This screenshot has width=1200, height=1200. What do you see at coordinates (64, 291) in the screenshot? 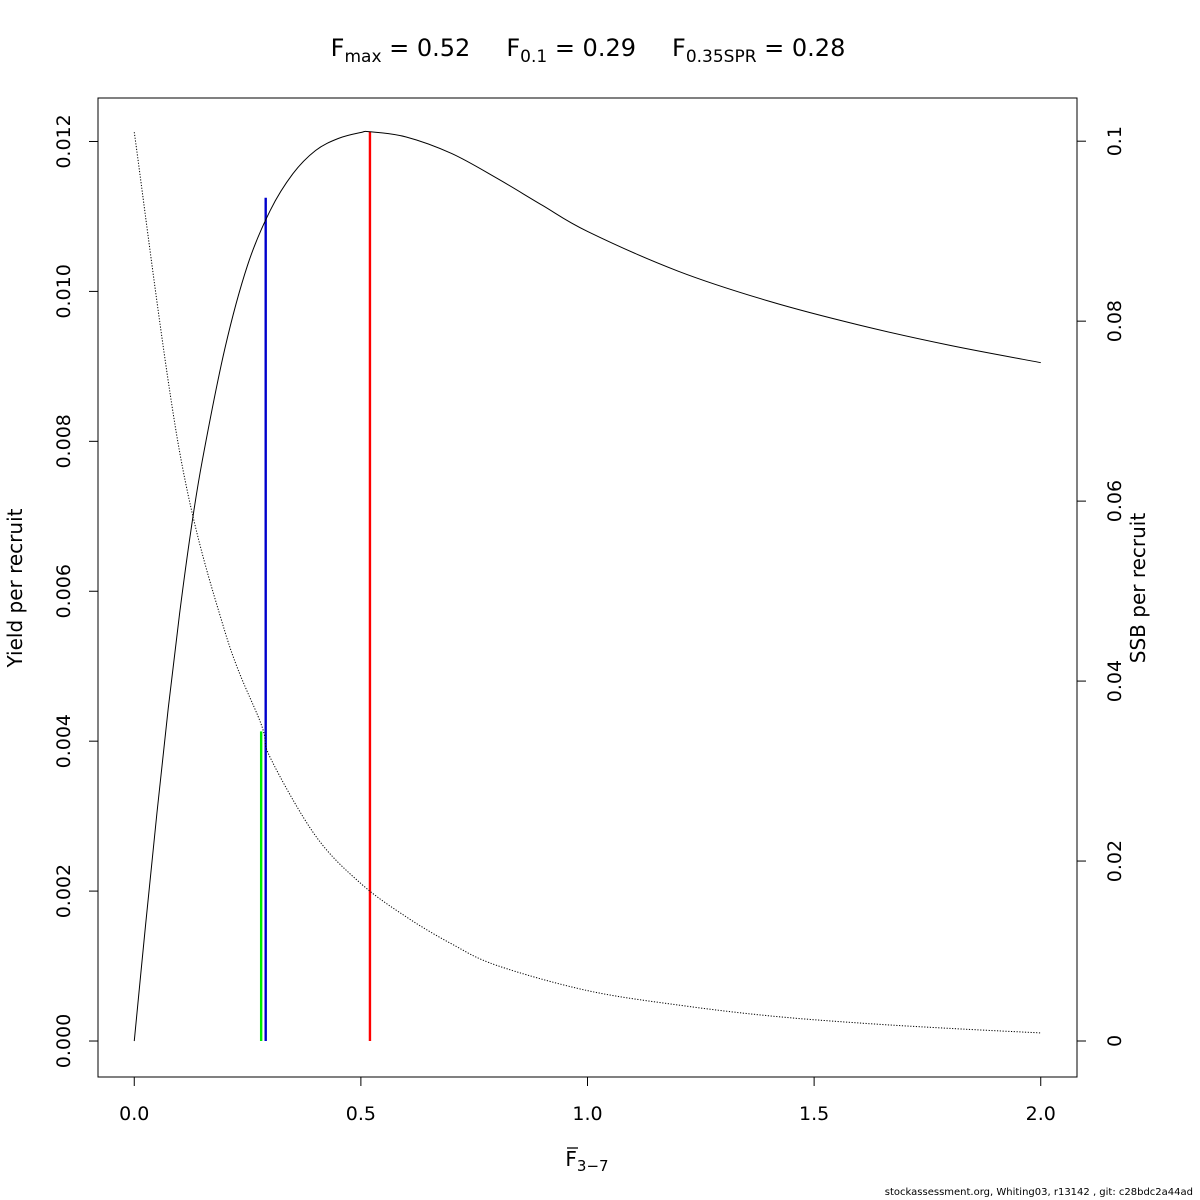
I see `y-left-tick-label: 0.010` at bounding box center [64, 291].